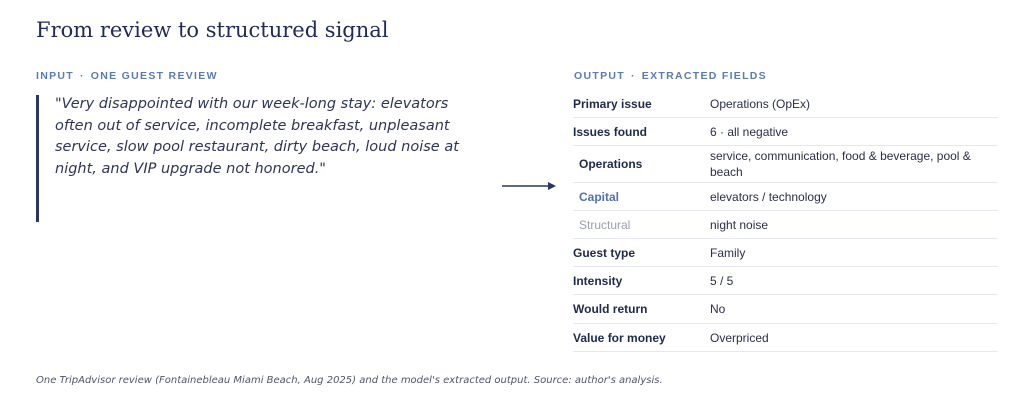 Image resolution: width=1034 pixels, height=411 pixels. What do you see at coordinates (739, 224) in the screenshot?
I see `field-value: night noise` at bounding box center [739, 224].